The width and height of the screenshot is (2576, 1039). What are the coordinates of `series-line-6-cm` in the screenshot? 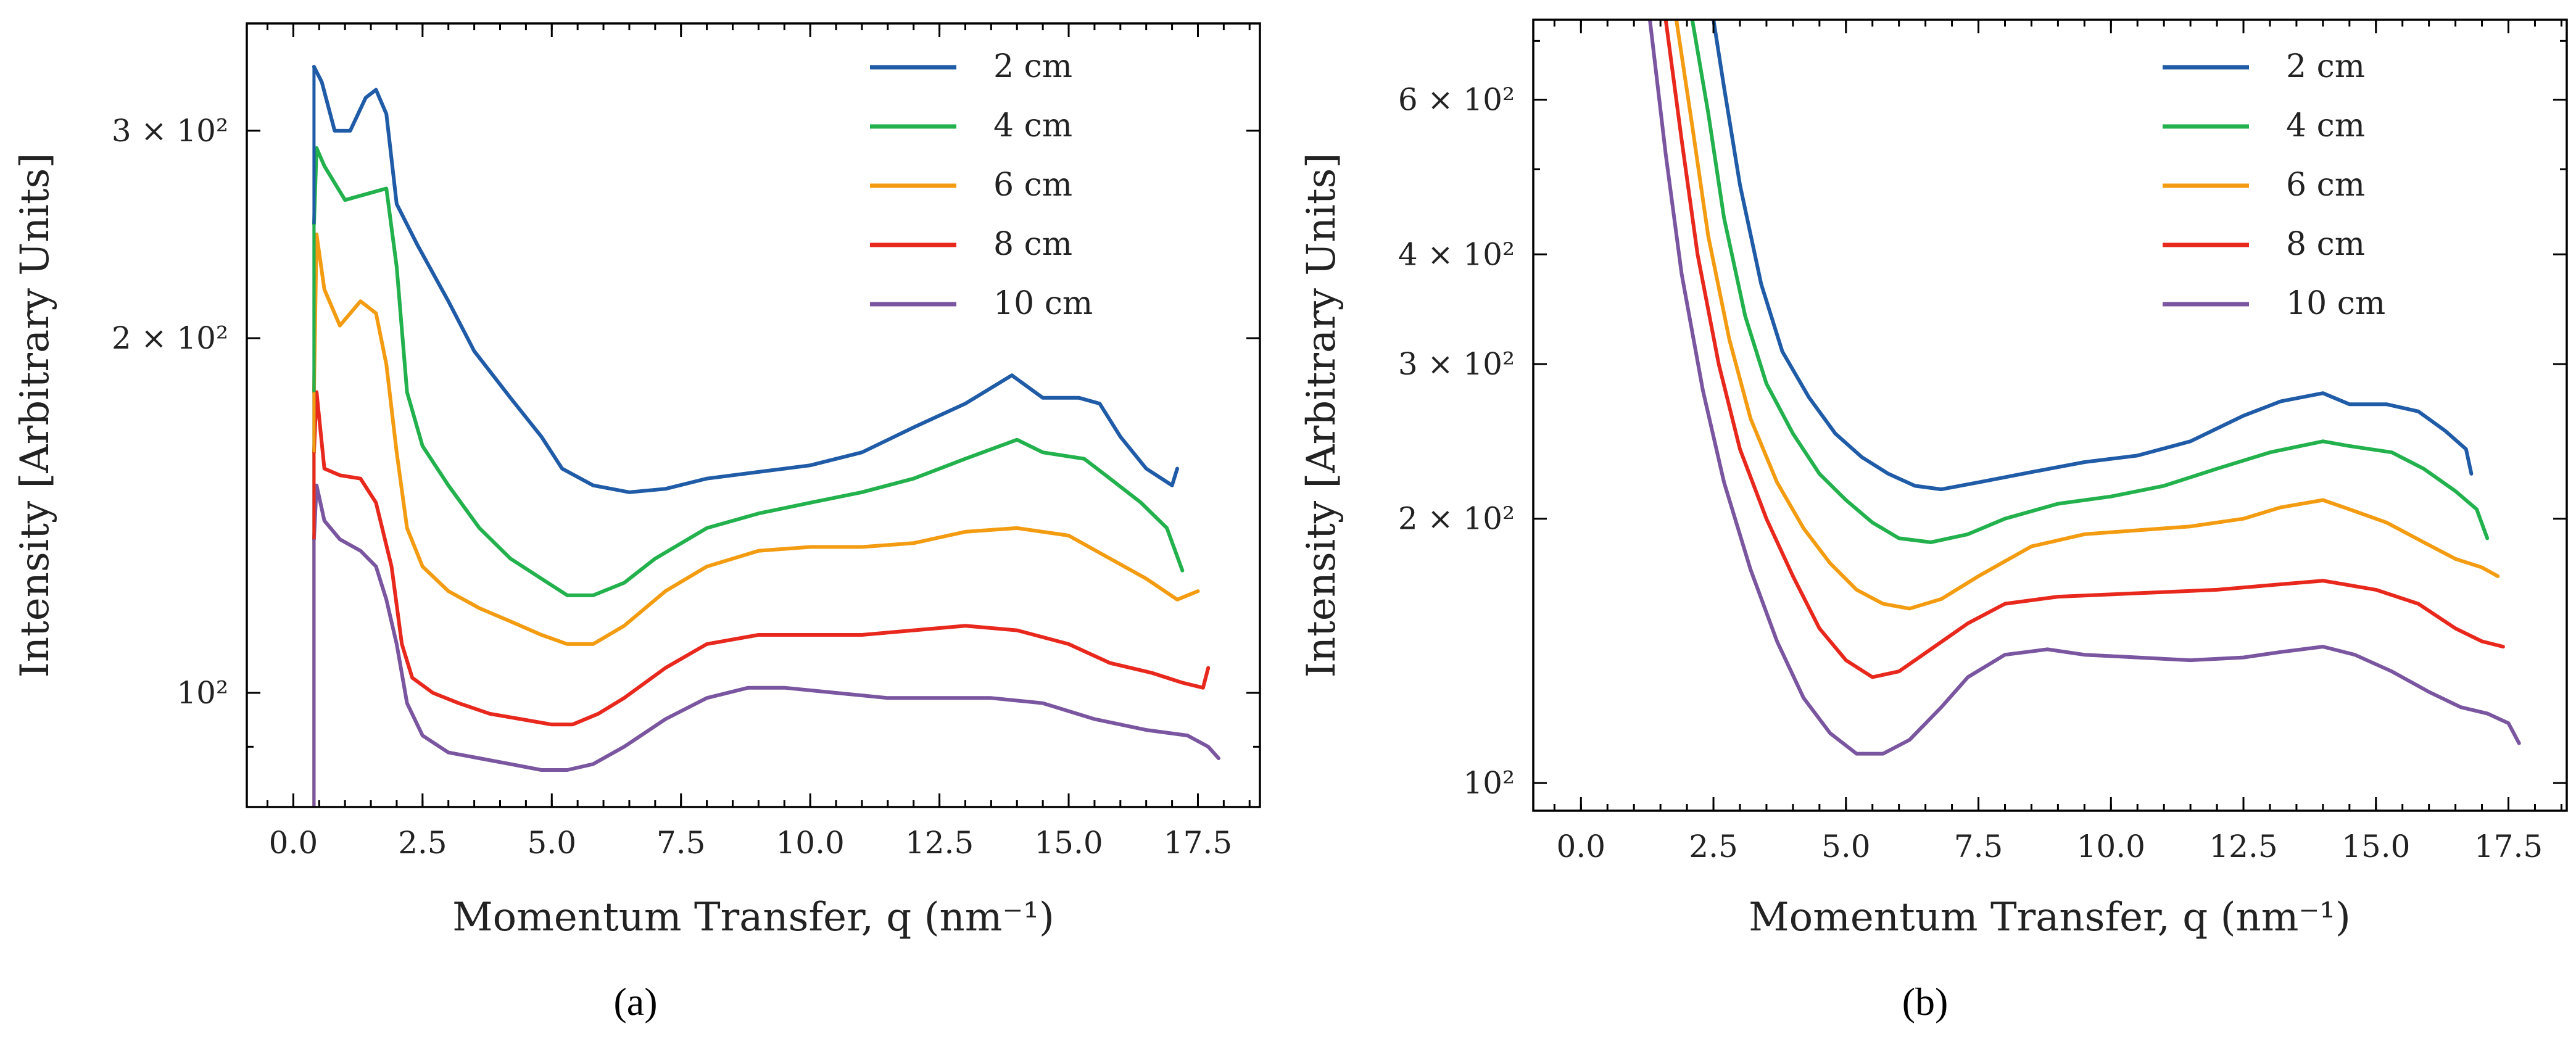 It's located at (756, 439).